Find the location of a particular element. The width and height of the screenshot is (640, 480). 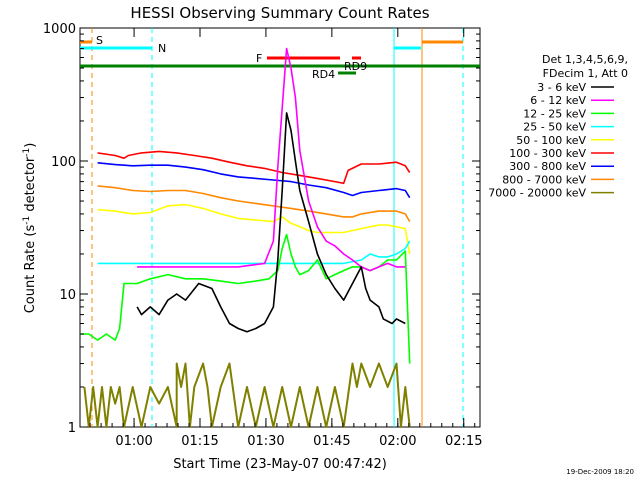

y-tick-label: 1 is located at coordinates (72, 428).